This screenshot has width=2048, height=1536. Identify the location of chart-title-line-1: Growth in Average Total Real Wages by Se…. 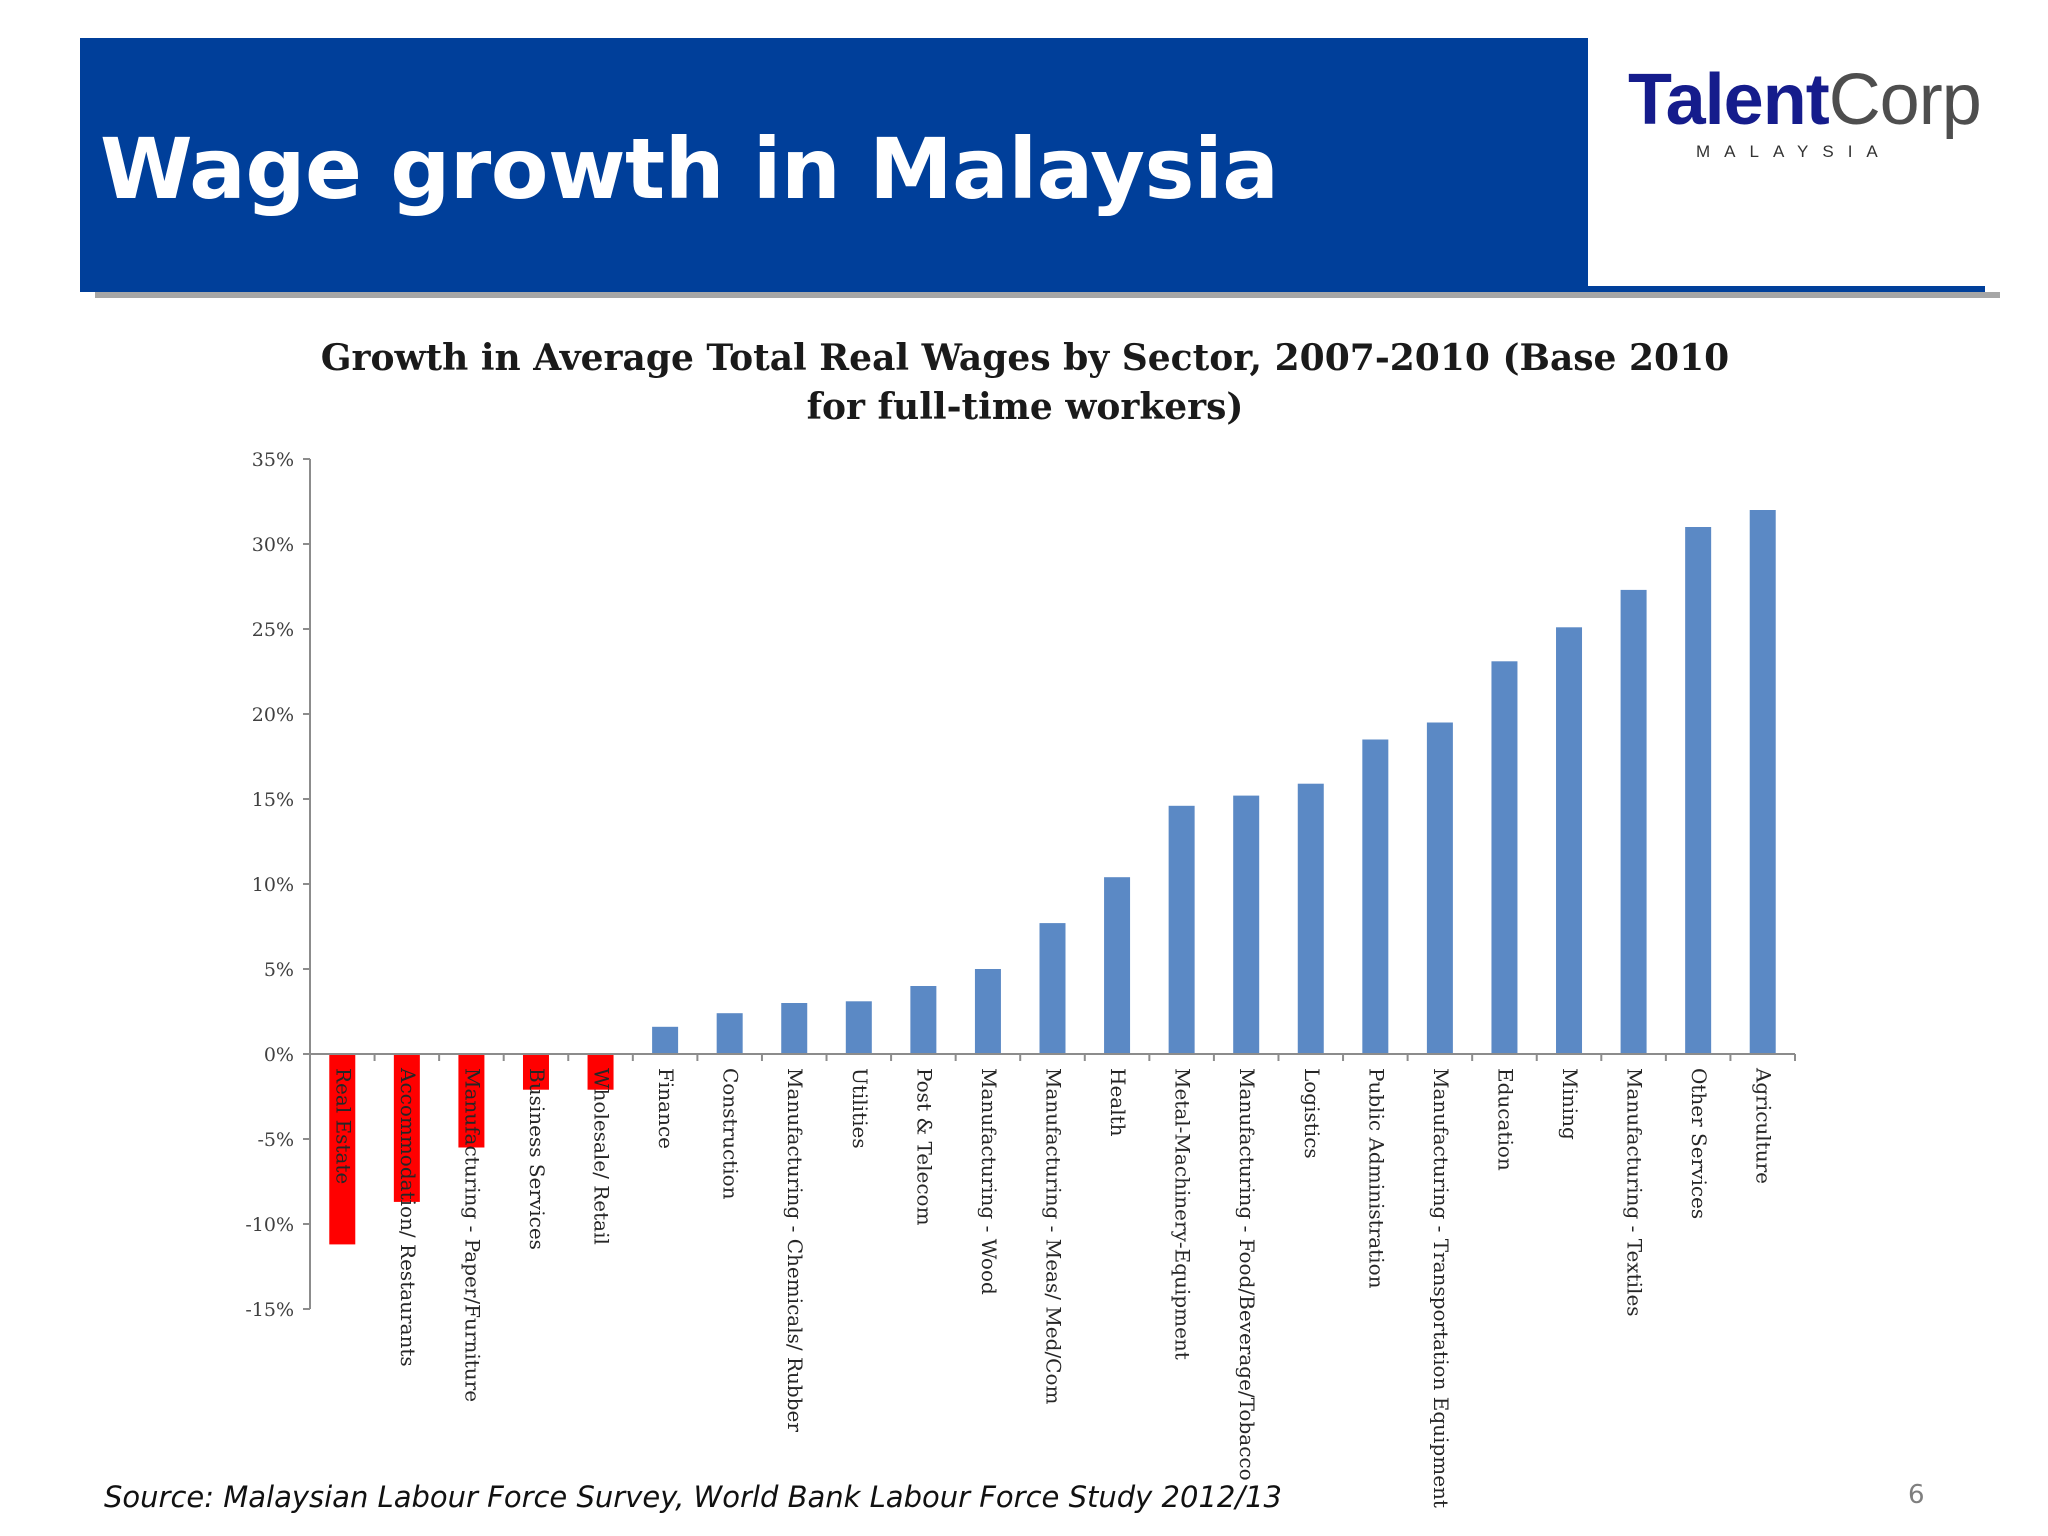
(1025, 358).